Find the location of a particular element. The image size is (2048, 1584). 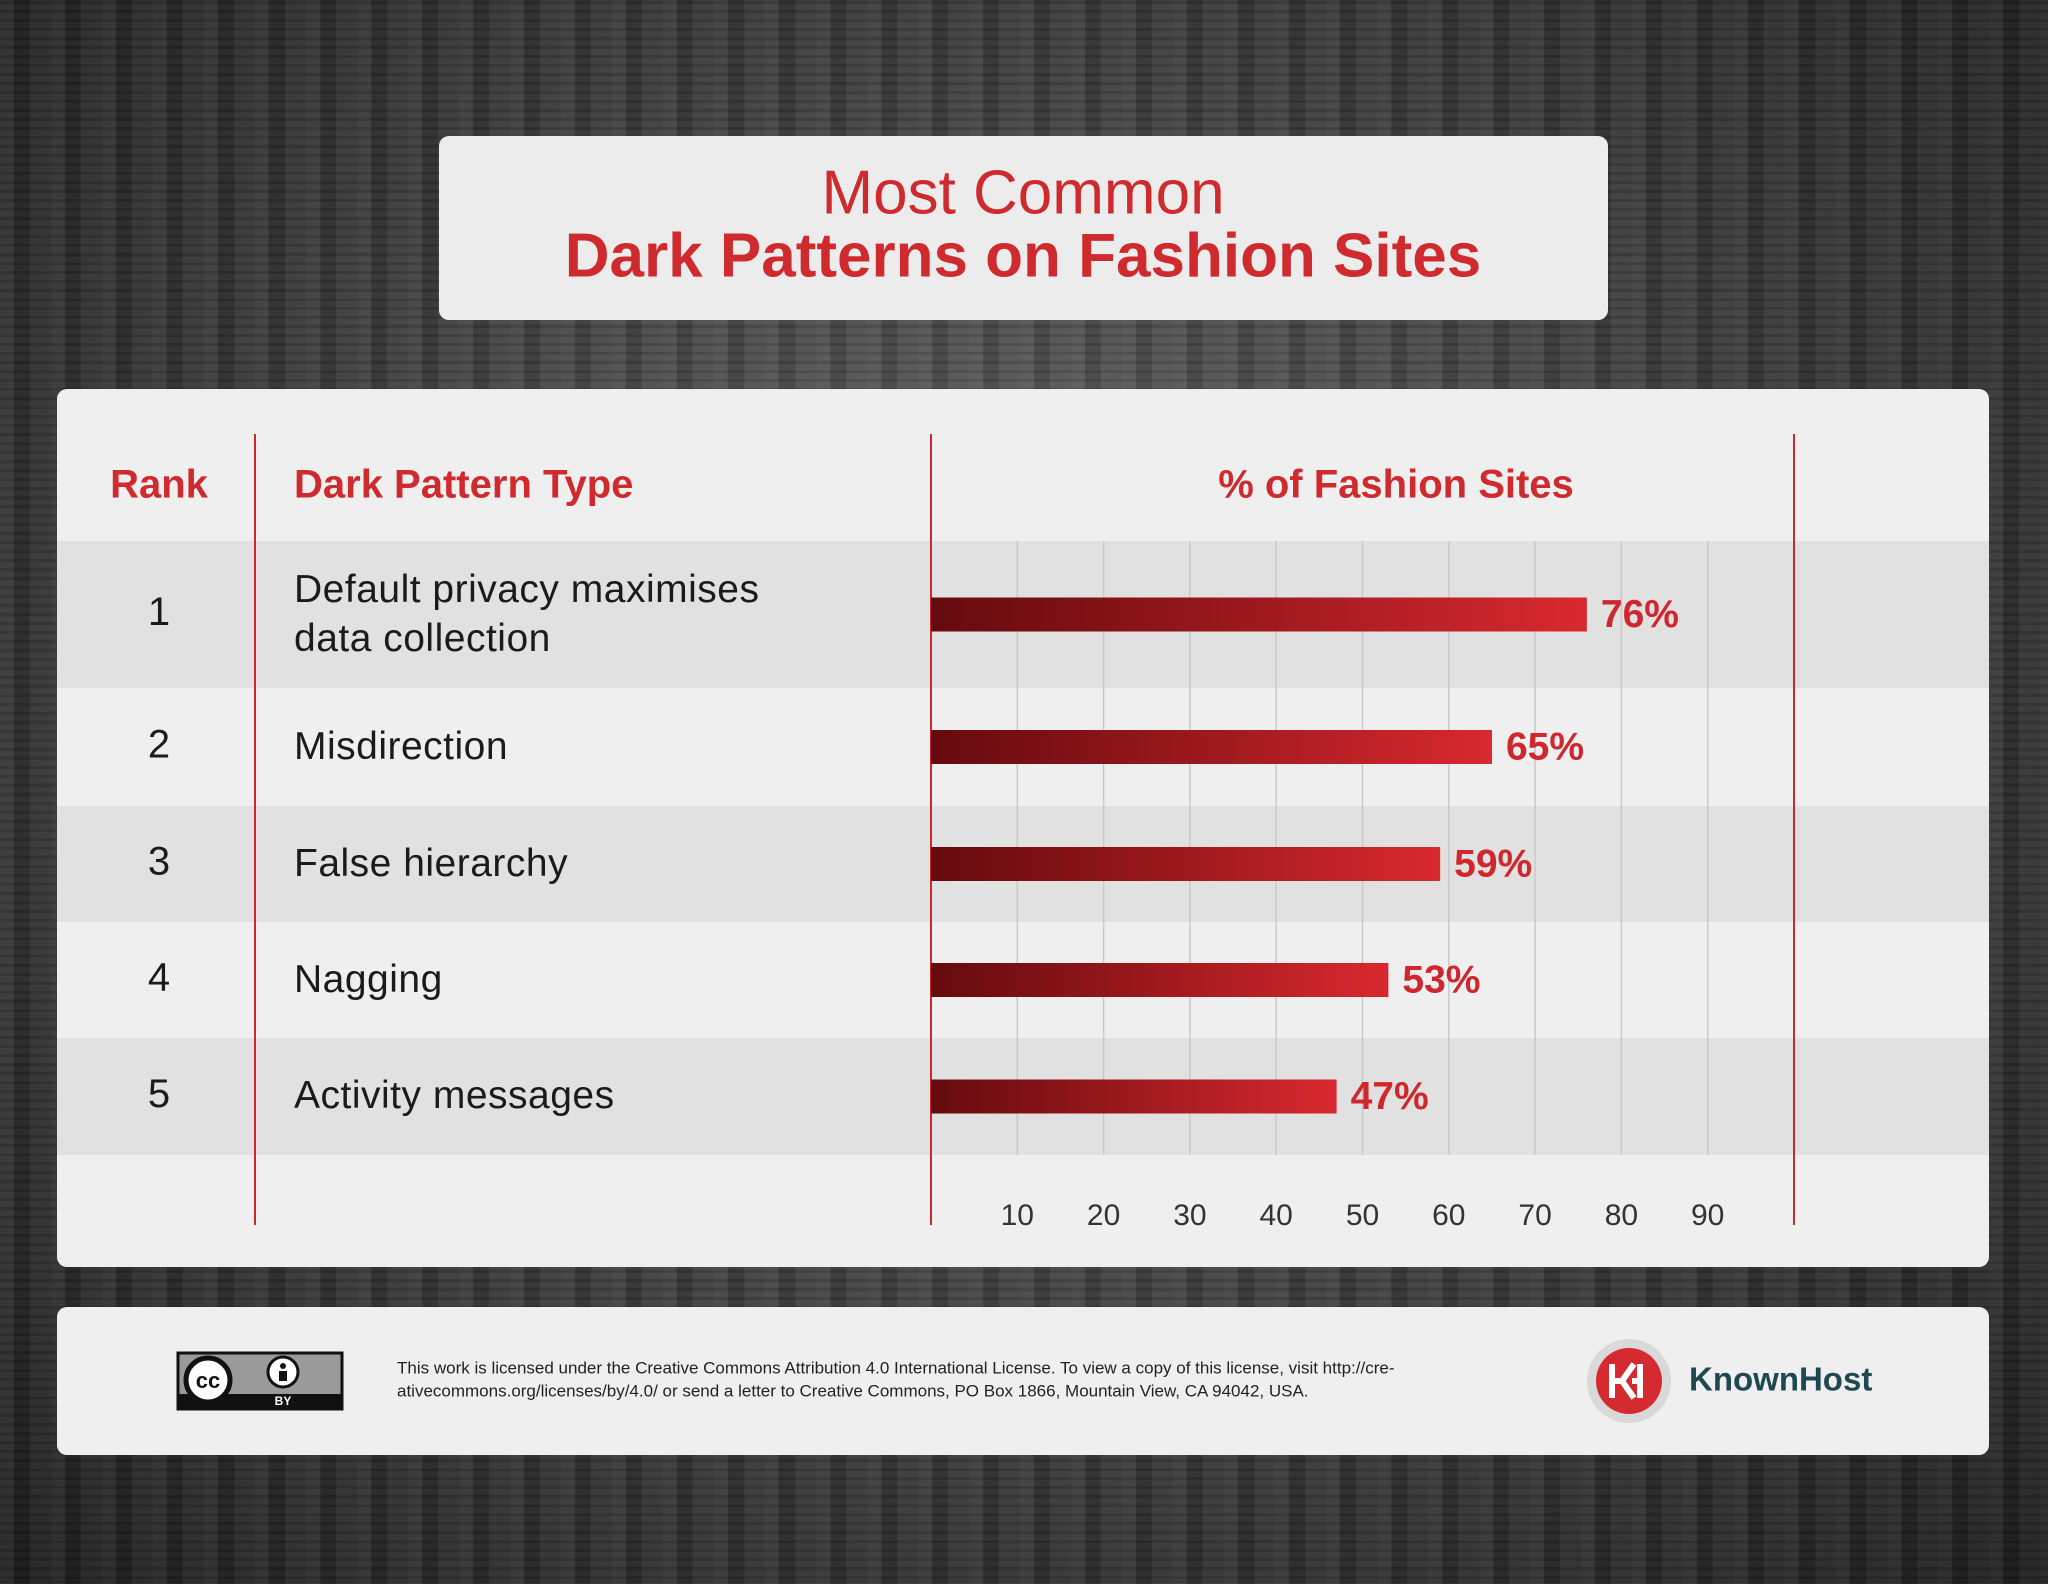

category-label: False hierarchy is located at coordinates (431, 863).